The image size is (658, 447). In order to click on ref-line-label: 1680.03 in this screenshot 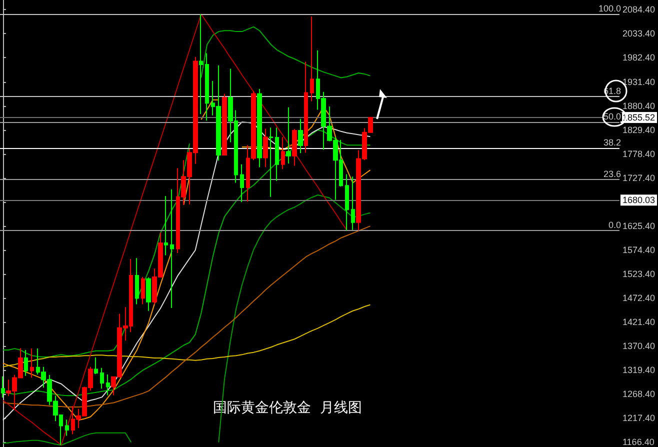, I will do `click(639, 200)`.